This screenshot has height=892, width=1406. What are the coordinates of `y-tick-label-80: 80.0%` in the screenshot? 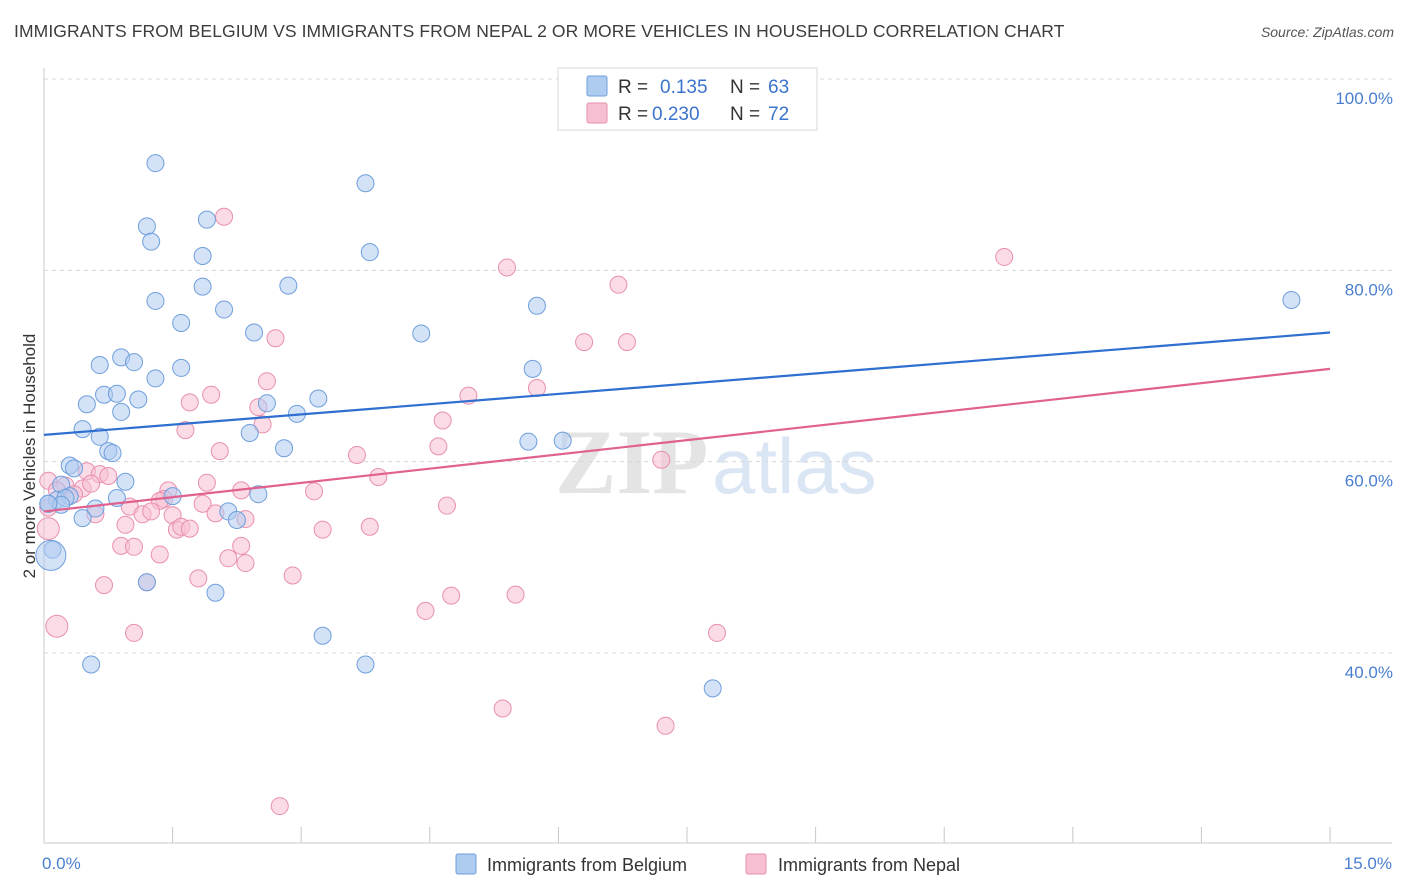 It's located at (1369, 289).